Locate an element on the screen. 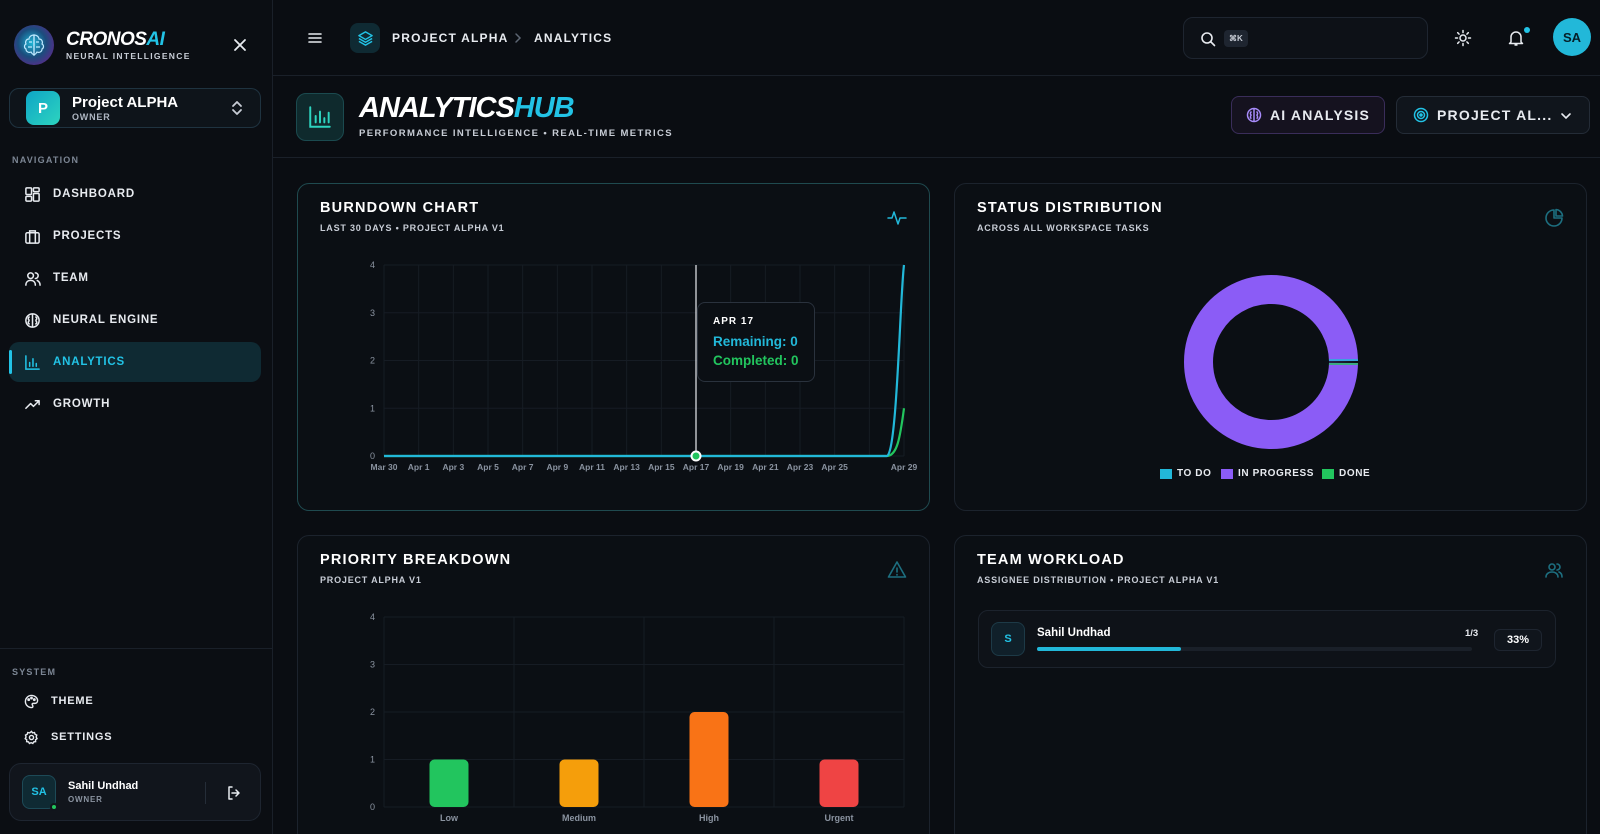 This screenshot has height=834, width=1600. task-count: 1/3 is located at coordinates (1472, 633).